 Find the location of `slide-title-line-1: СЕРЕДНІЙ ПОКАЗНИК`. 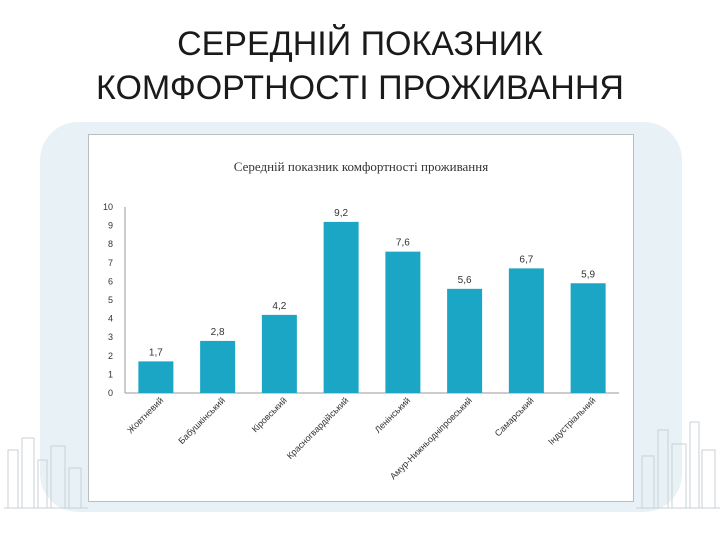

slide-title-line-1: СЕРЕДНІЙ ПОКАЗНИК is located at coordinates (360, 44).